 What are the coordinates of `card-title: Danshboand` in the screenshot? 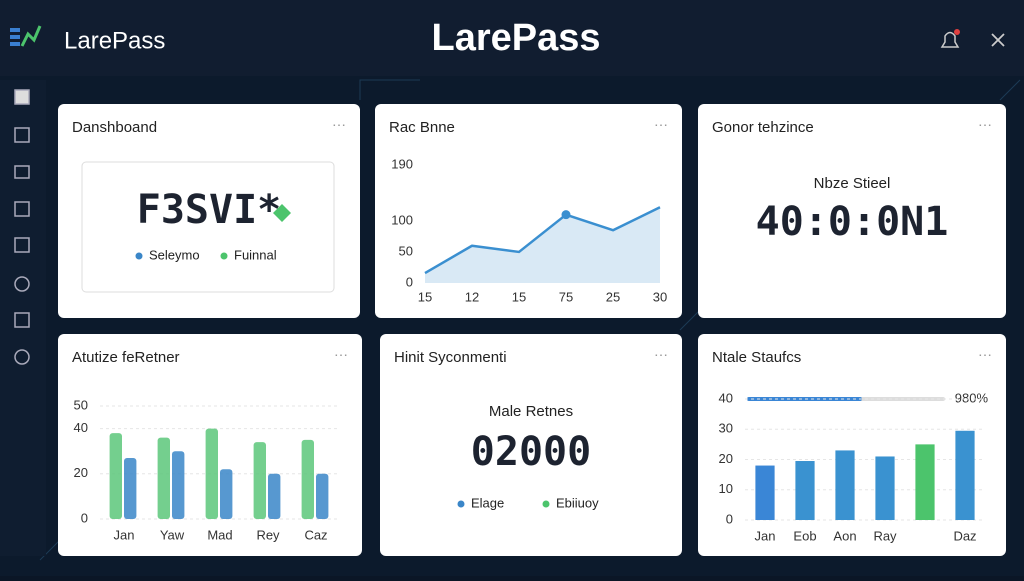 It's located at (114, 127).